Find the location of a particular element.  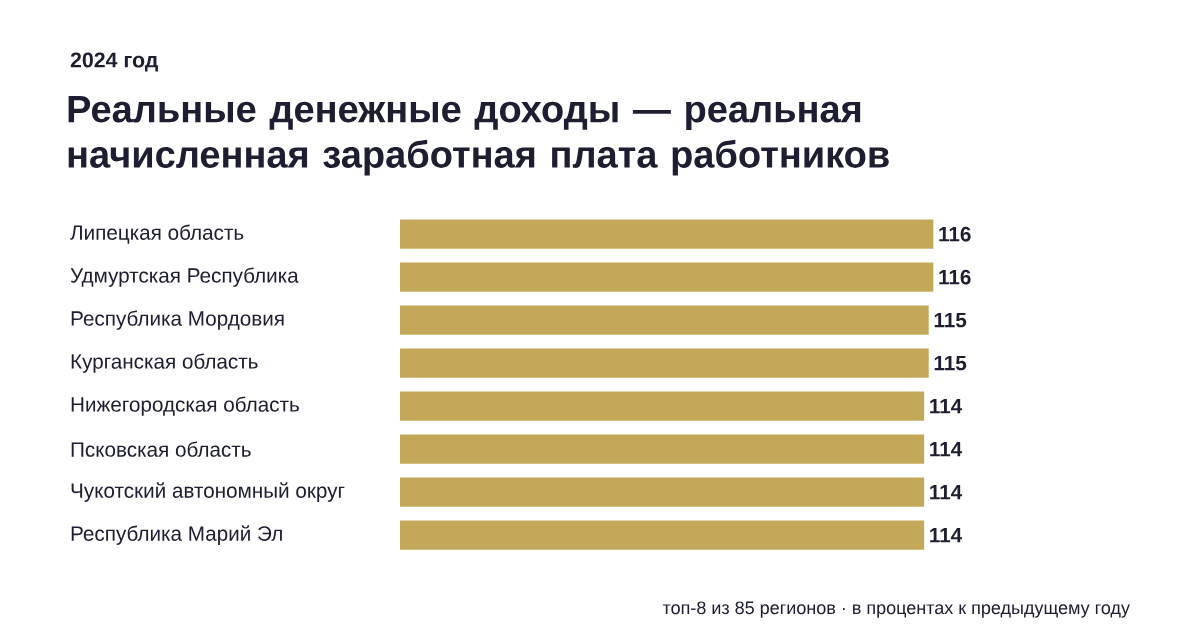

text: топ-8 из 85 регионов · в процентах к предыдущему году is located at coordinates (896, 609).